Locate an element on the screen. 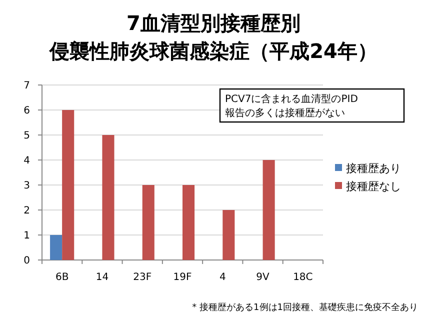 The height and width of the screenshot is (320, 427). x-tick-label: 6B is located at coordinates (62, 277).